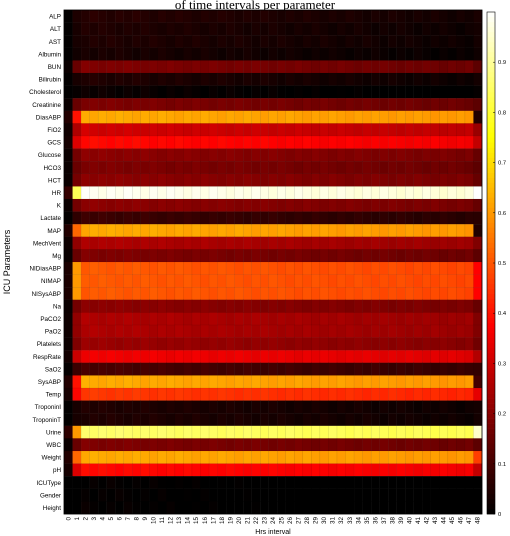  Describe the element at coordinates (145, 519) in the screenshot. I see `x-tick-label: 9` at that location.